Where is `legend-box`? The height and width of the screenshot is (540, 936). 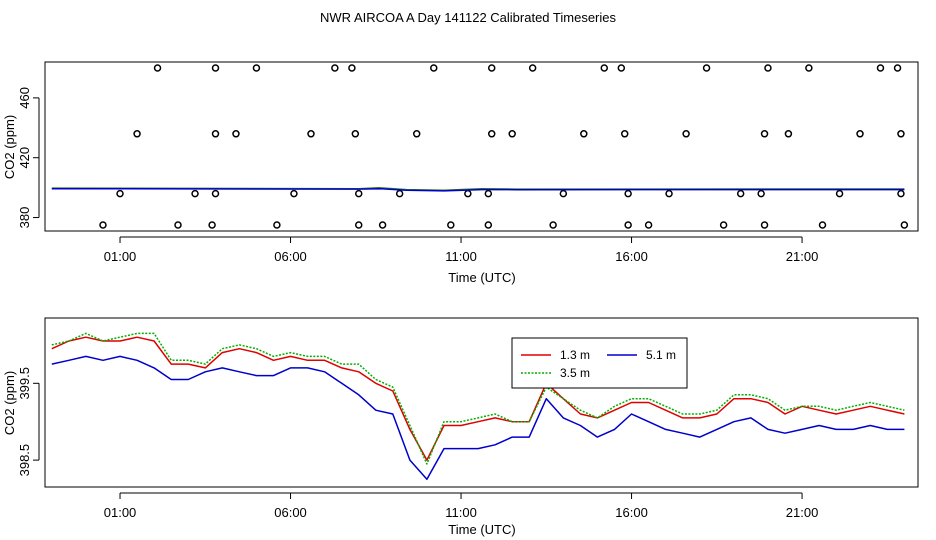 legend-box is located at coordinates (599, 363).